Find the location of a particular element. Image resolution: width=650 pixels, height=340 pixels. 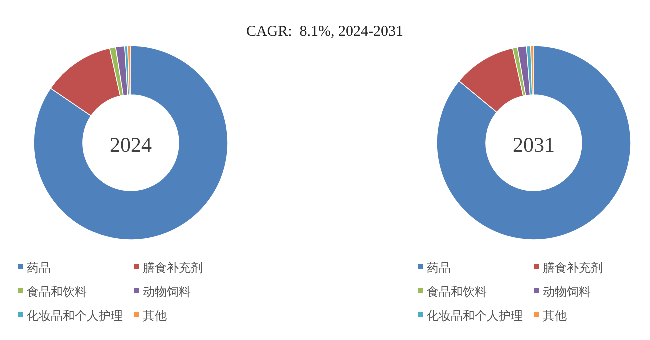

text: 2031 is located at coordinates (534, 145).